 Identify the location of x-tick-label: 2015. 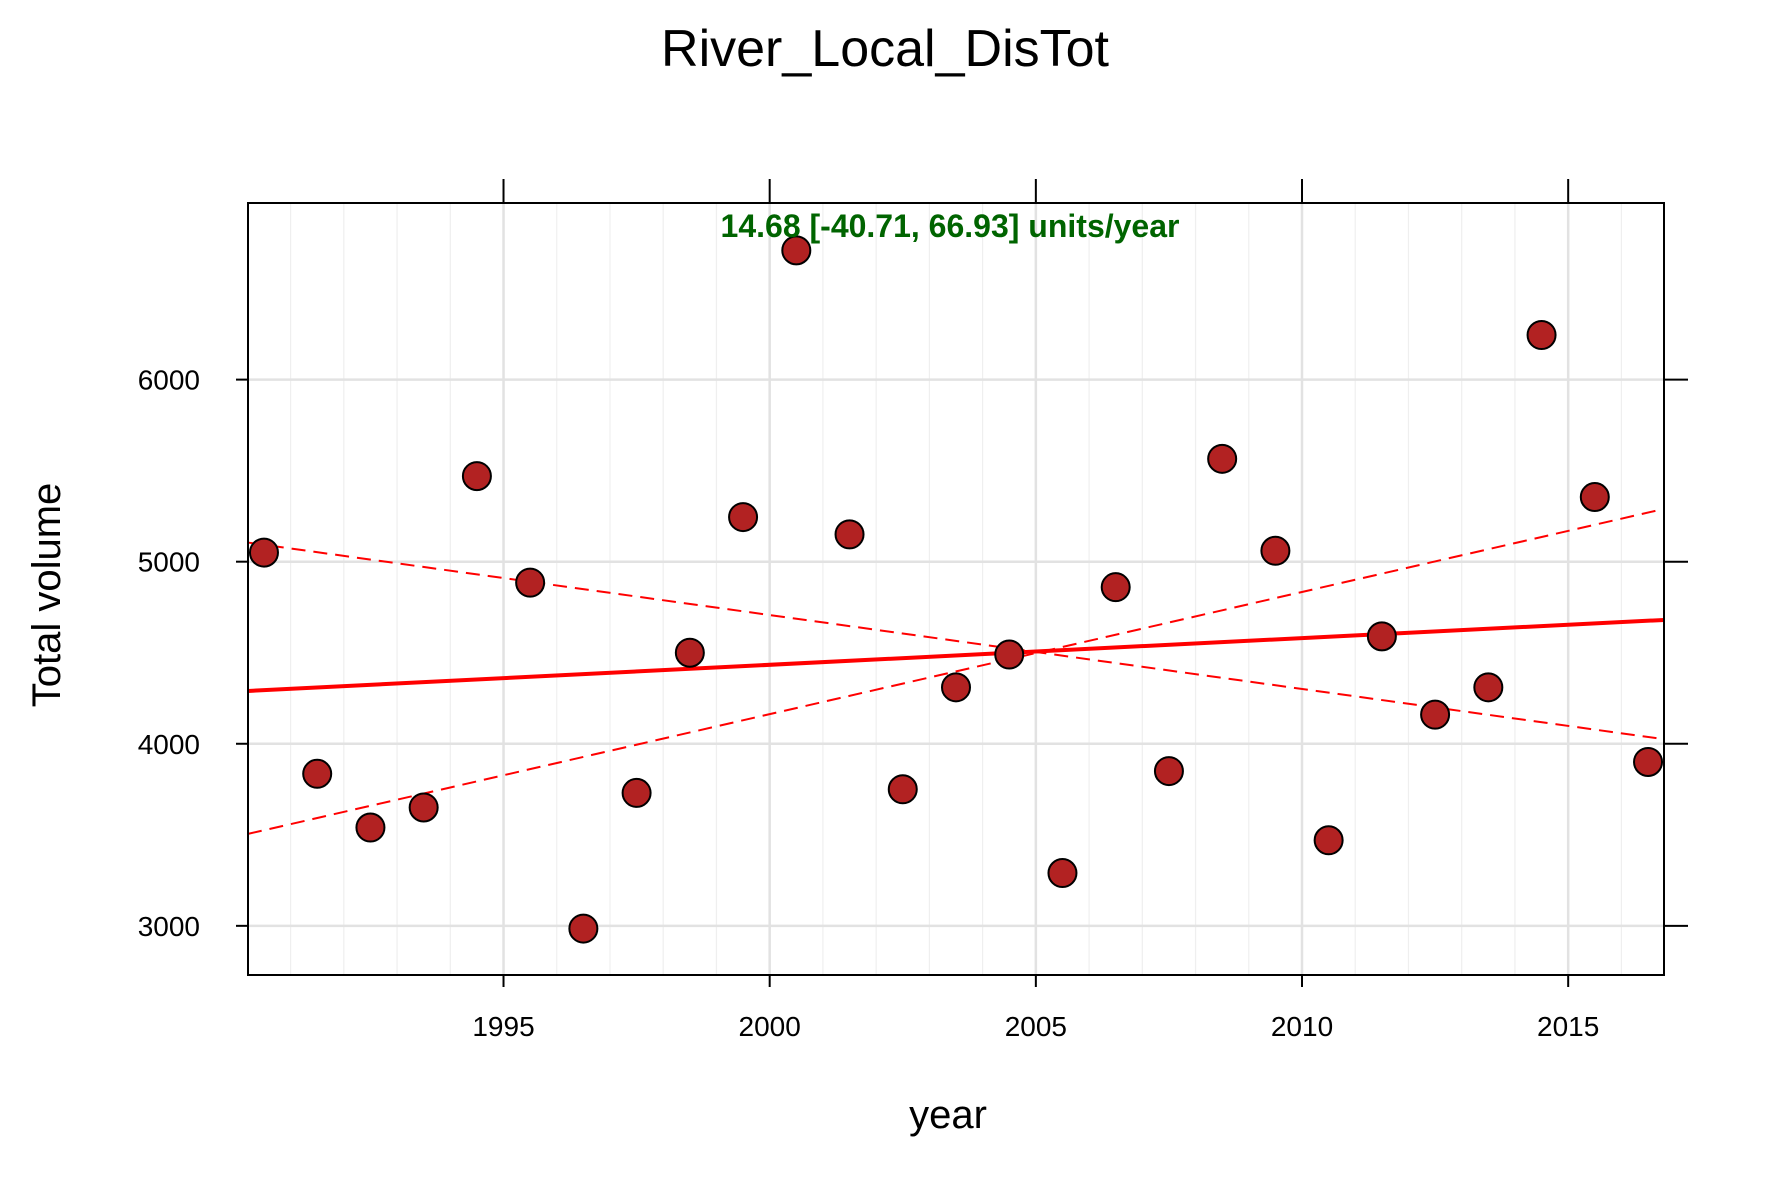
(1568, 1026).